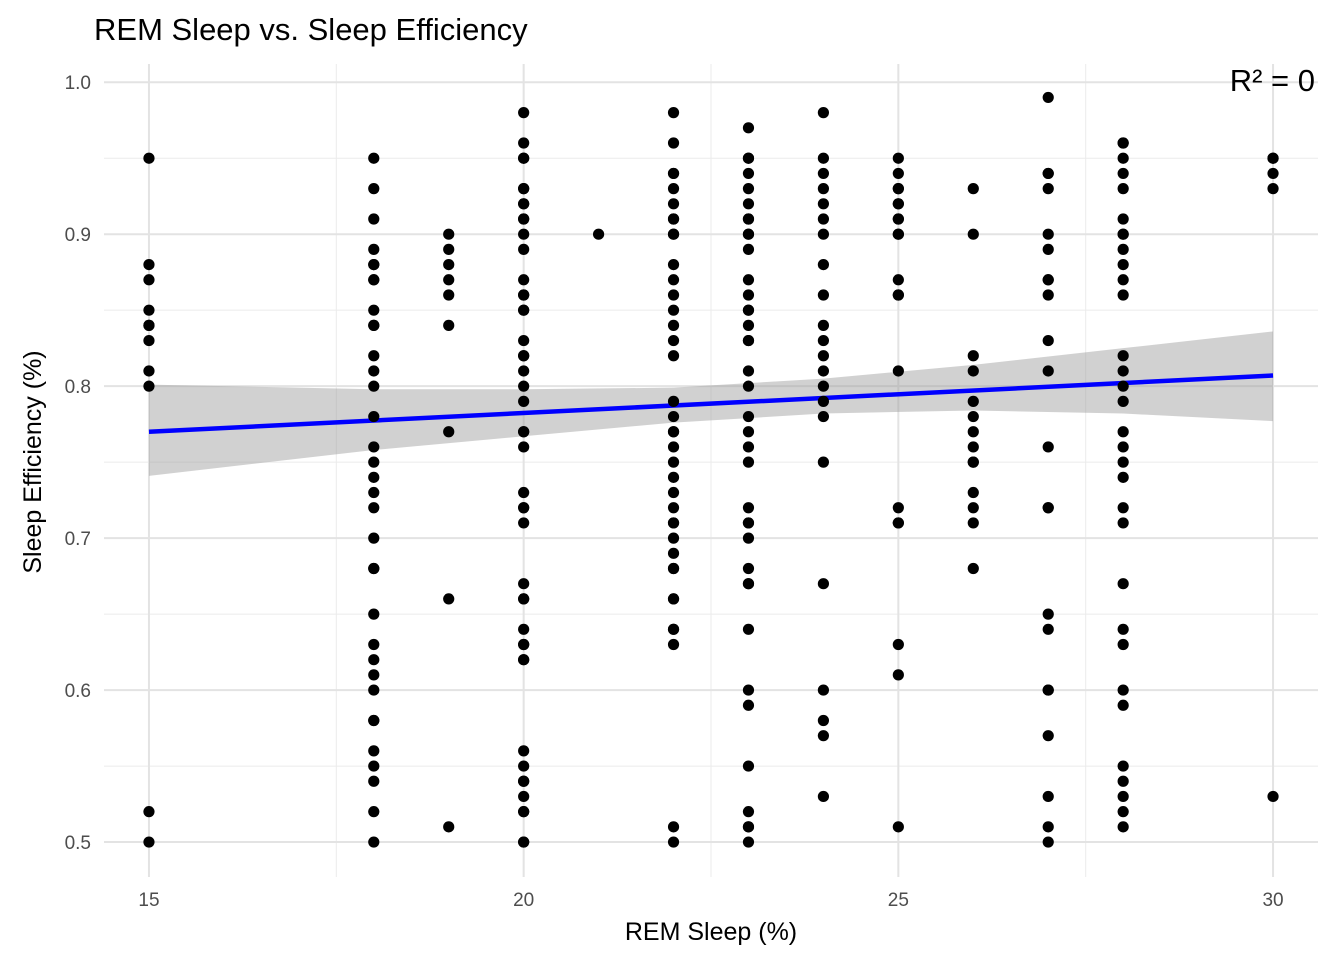 The width and height of the screenshot is (1344, 960). Describe the element at coordinates (311, 29) in the screenshot. I see `chart-title: REM Sleep vs. Sleep Efficiency` at that location.